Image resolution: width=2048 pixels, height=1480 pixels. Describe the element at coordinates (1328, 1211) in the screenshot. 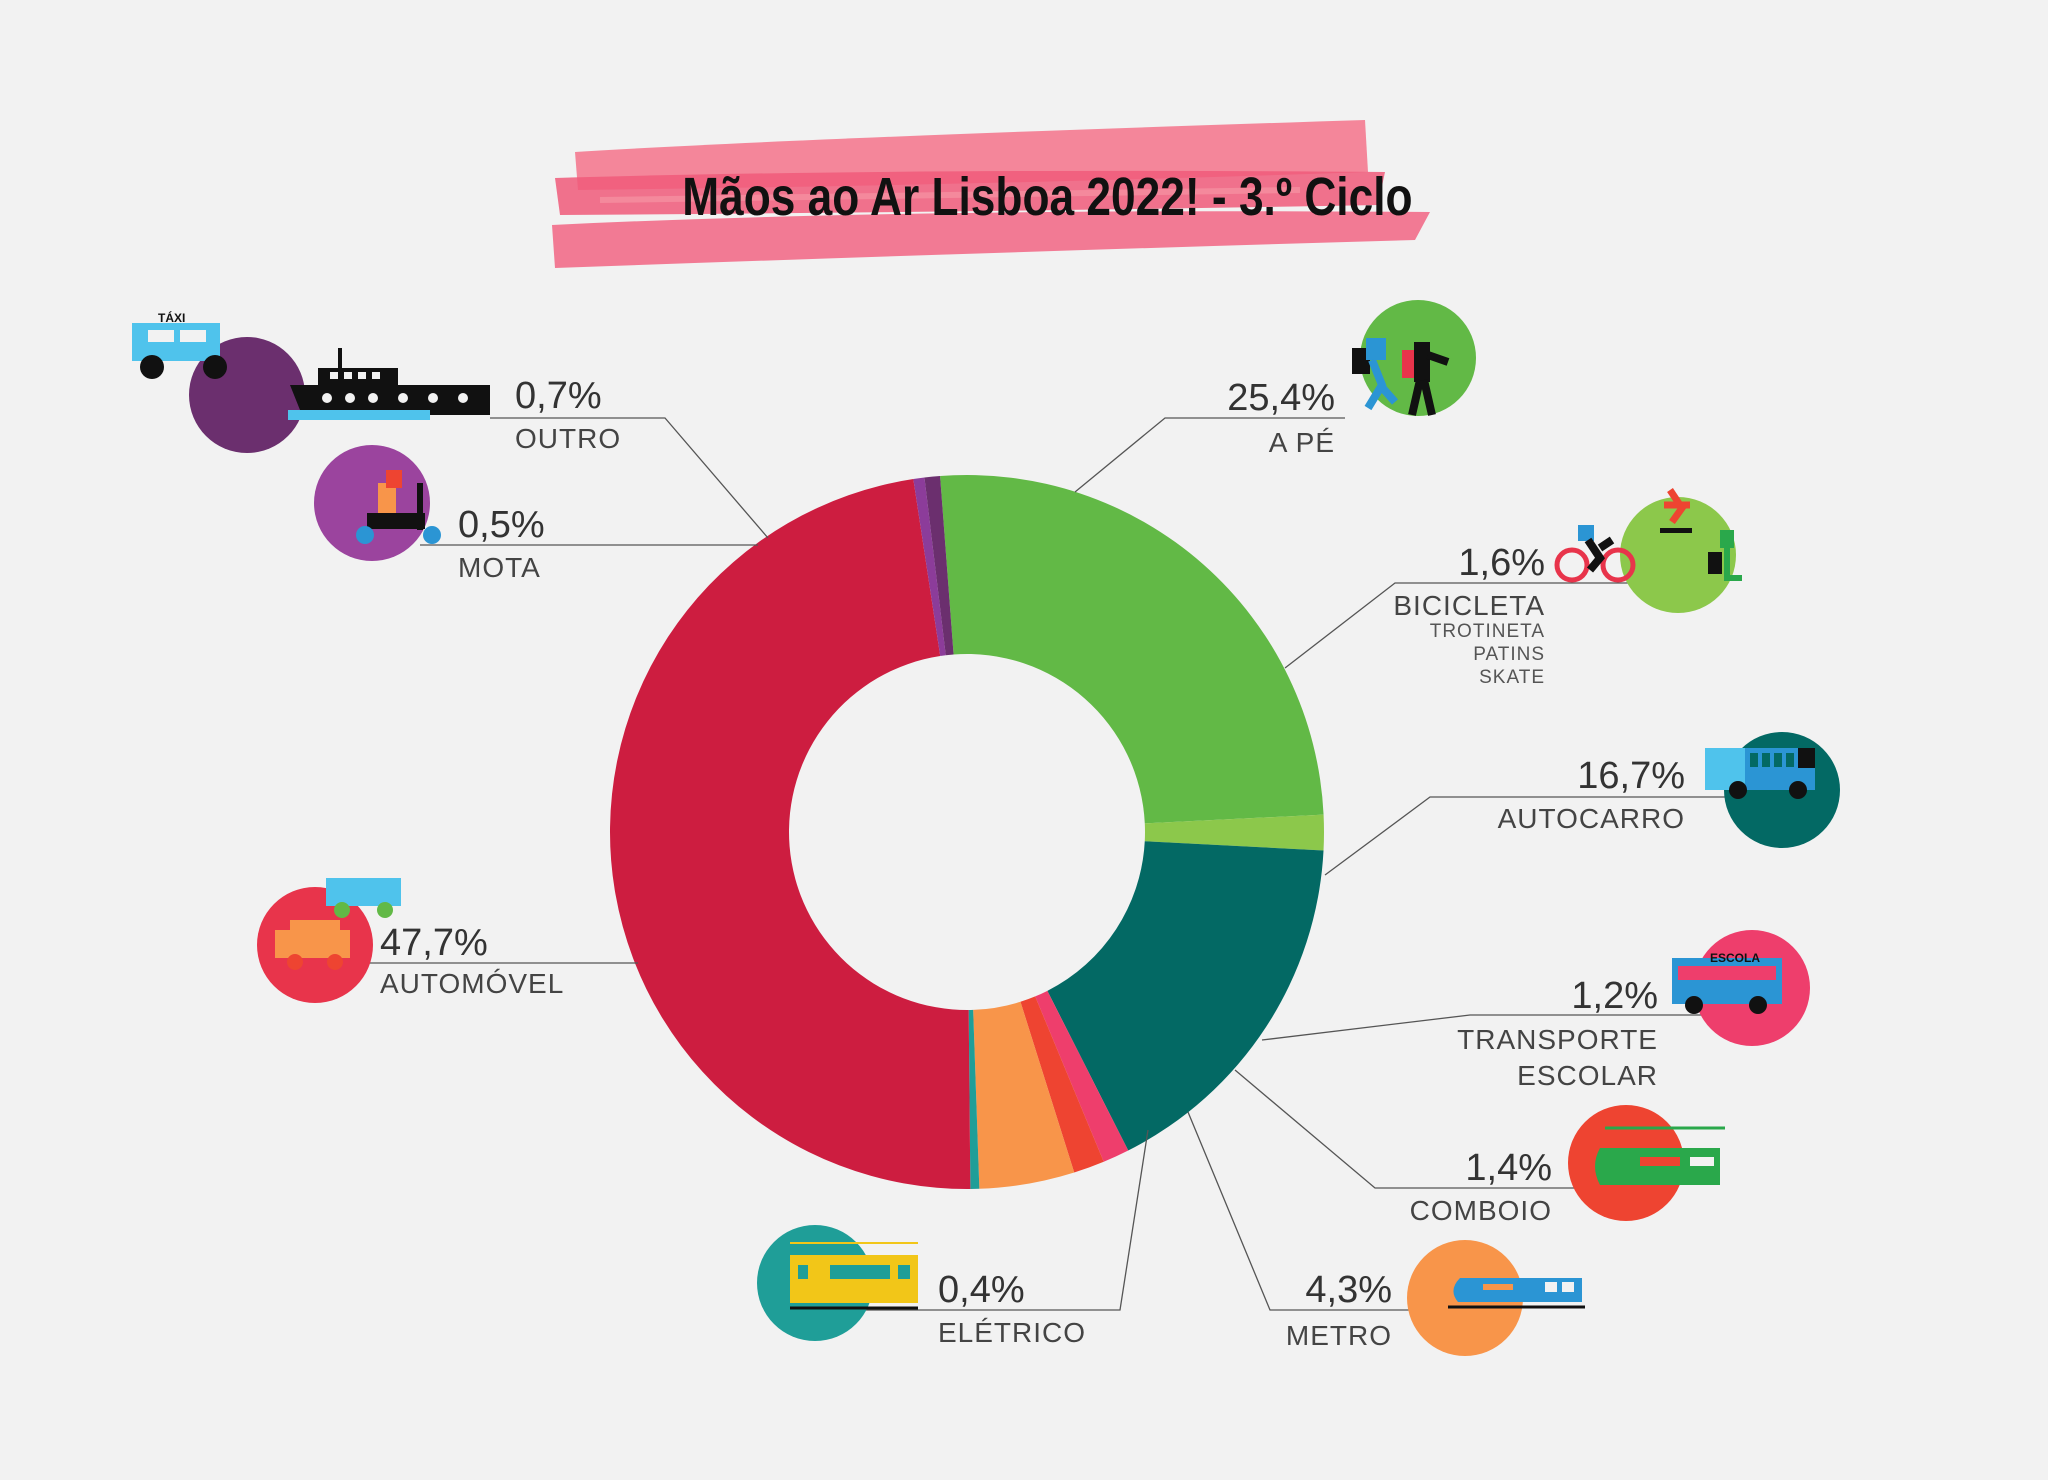

I see `leader-metro` at that location.